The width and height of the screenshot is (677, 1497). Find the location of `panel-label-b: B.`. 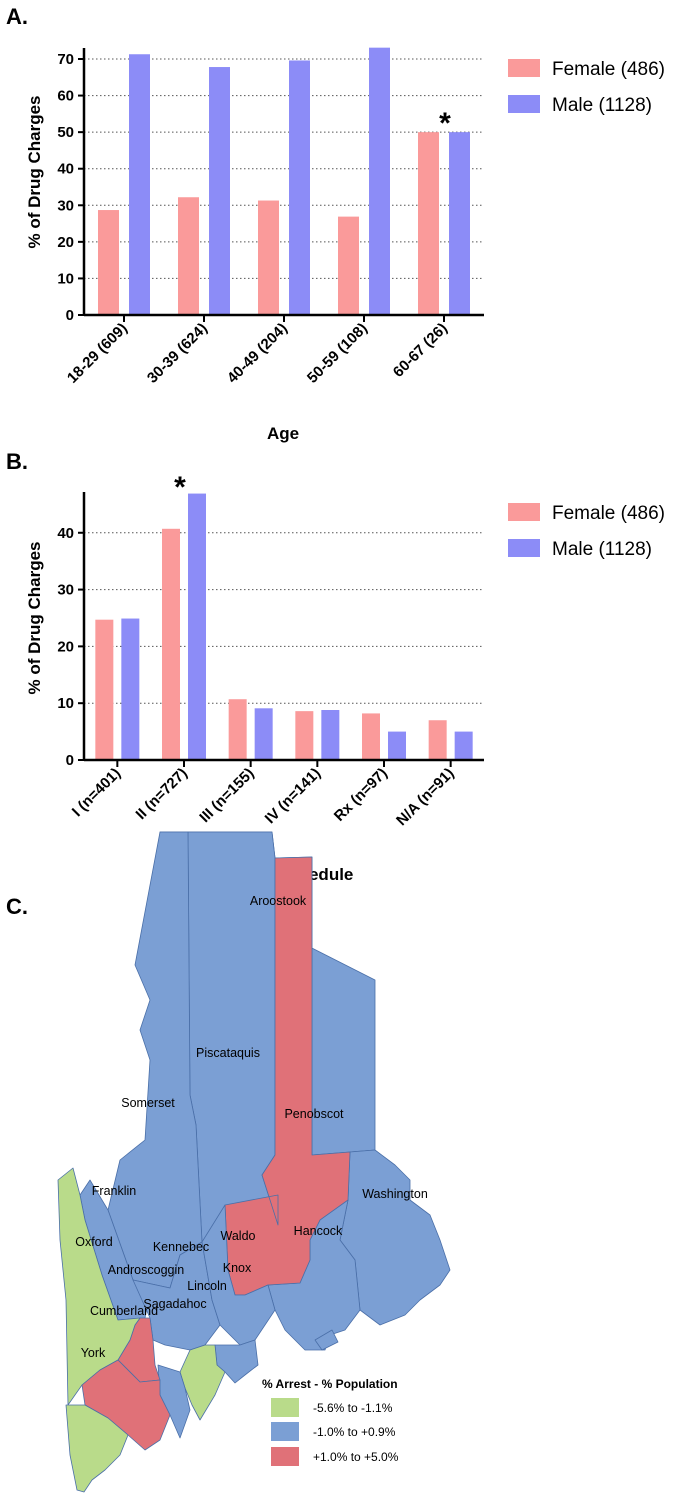

panel-label-b: B. is located at coordinates (17, 461).